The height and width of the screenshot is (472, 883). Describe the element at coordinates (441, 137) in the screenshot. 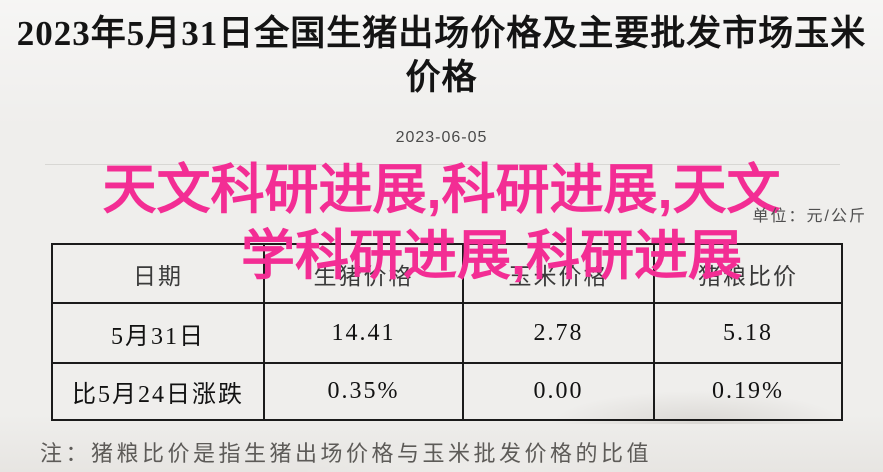

I see `publish-date: 2023-06-05` at that location.